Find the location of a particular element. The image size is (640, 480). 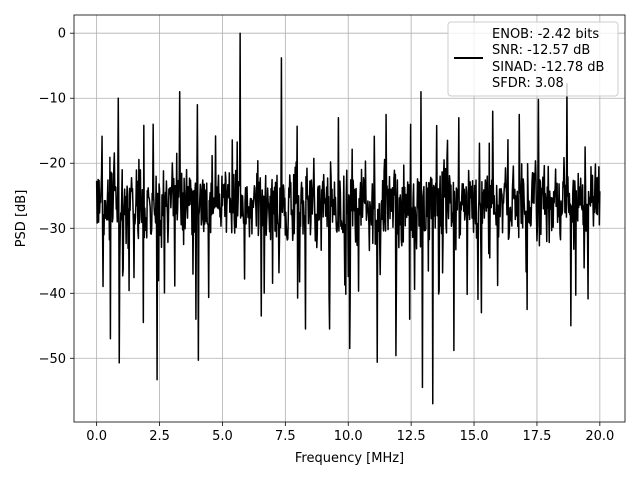

legend-entry-sinad: SINAD: -12.78 dB is located at coordinates (548, 67).